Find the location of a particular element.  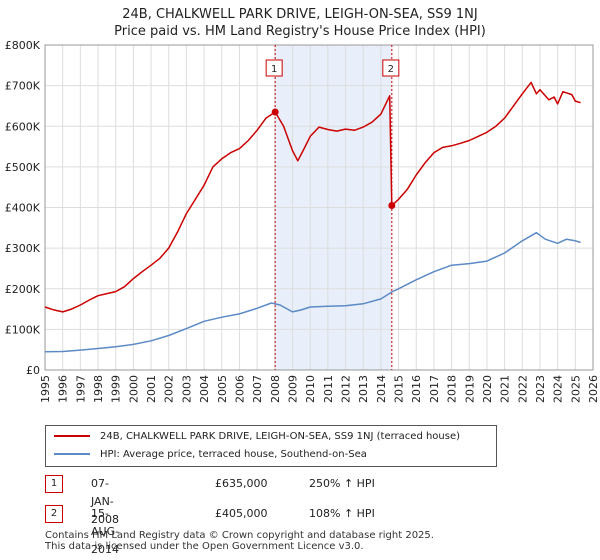

x-tick-label: 2020 is located at coordinates (487, 389).